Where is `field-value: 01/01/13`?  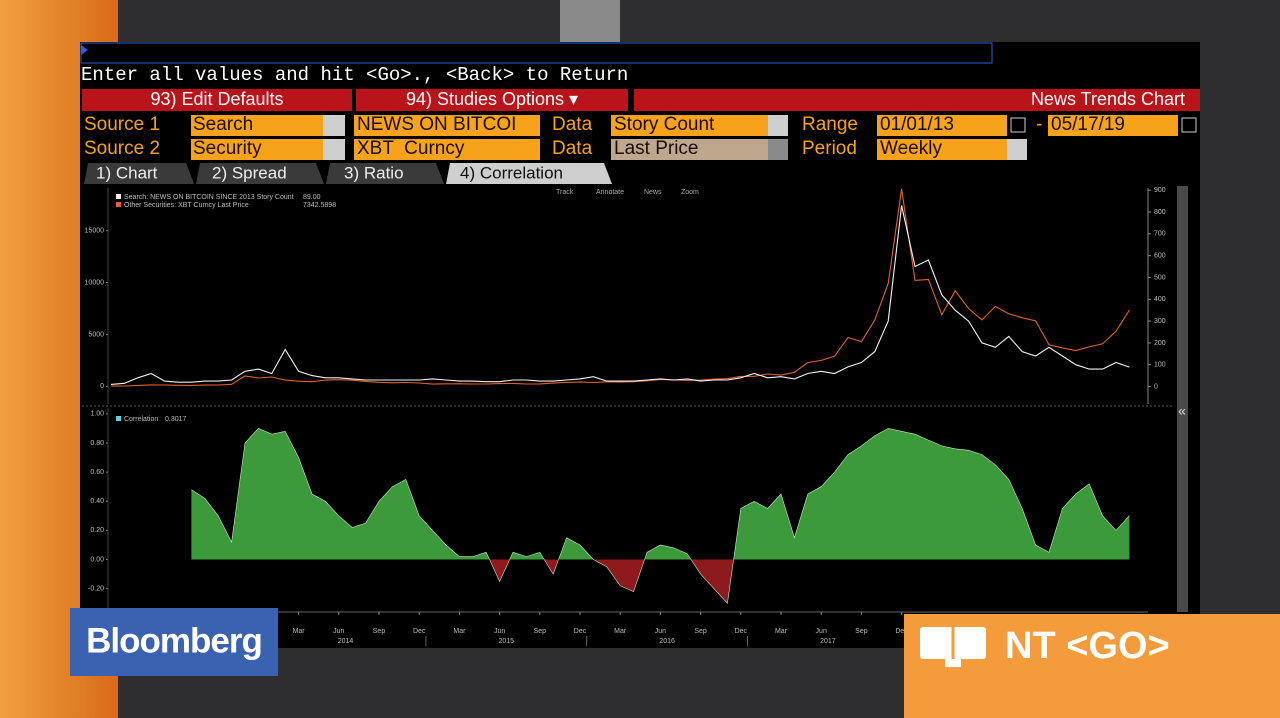 field-value: 01/01/13 is located at coordinates (917, 124).